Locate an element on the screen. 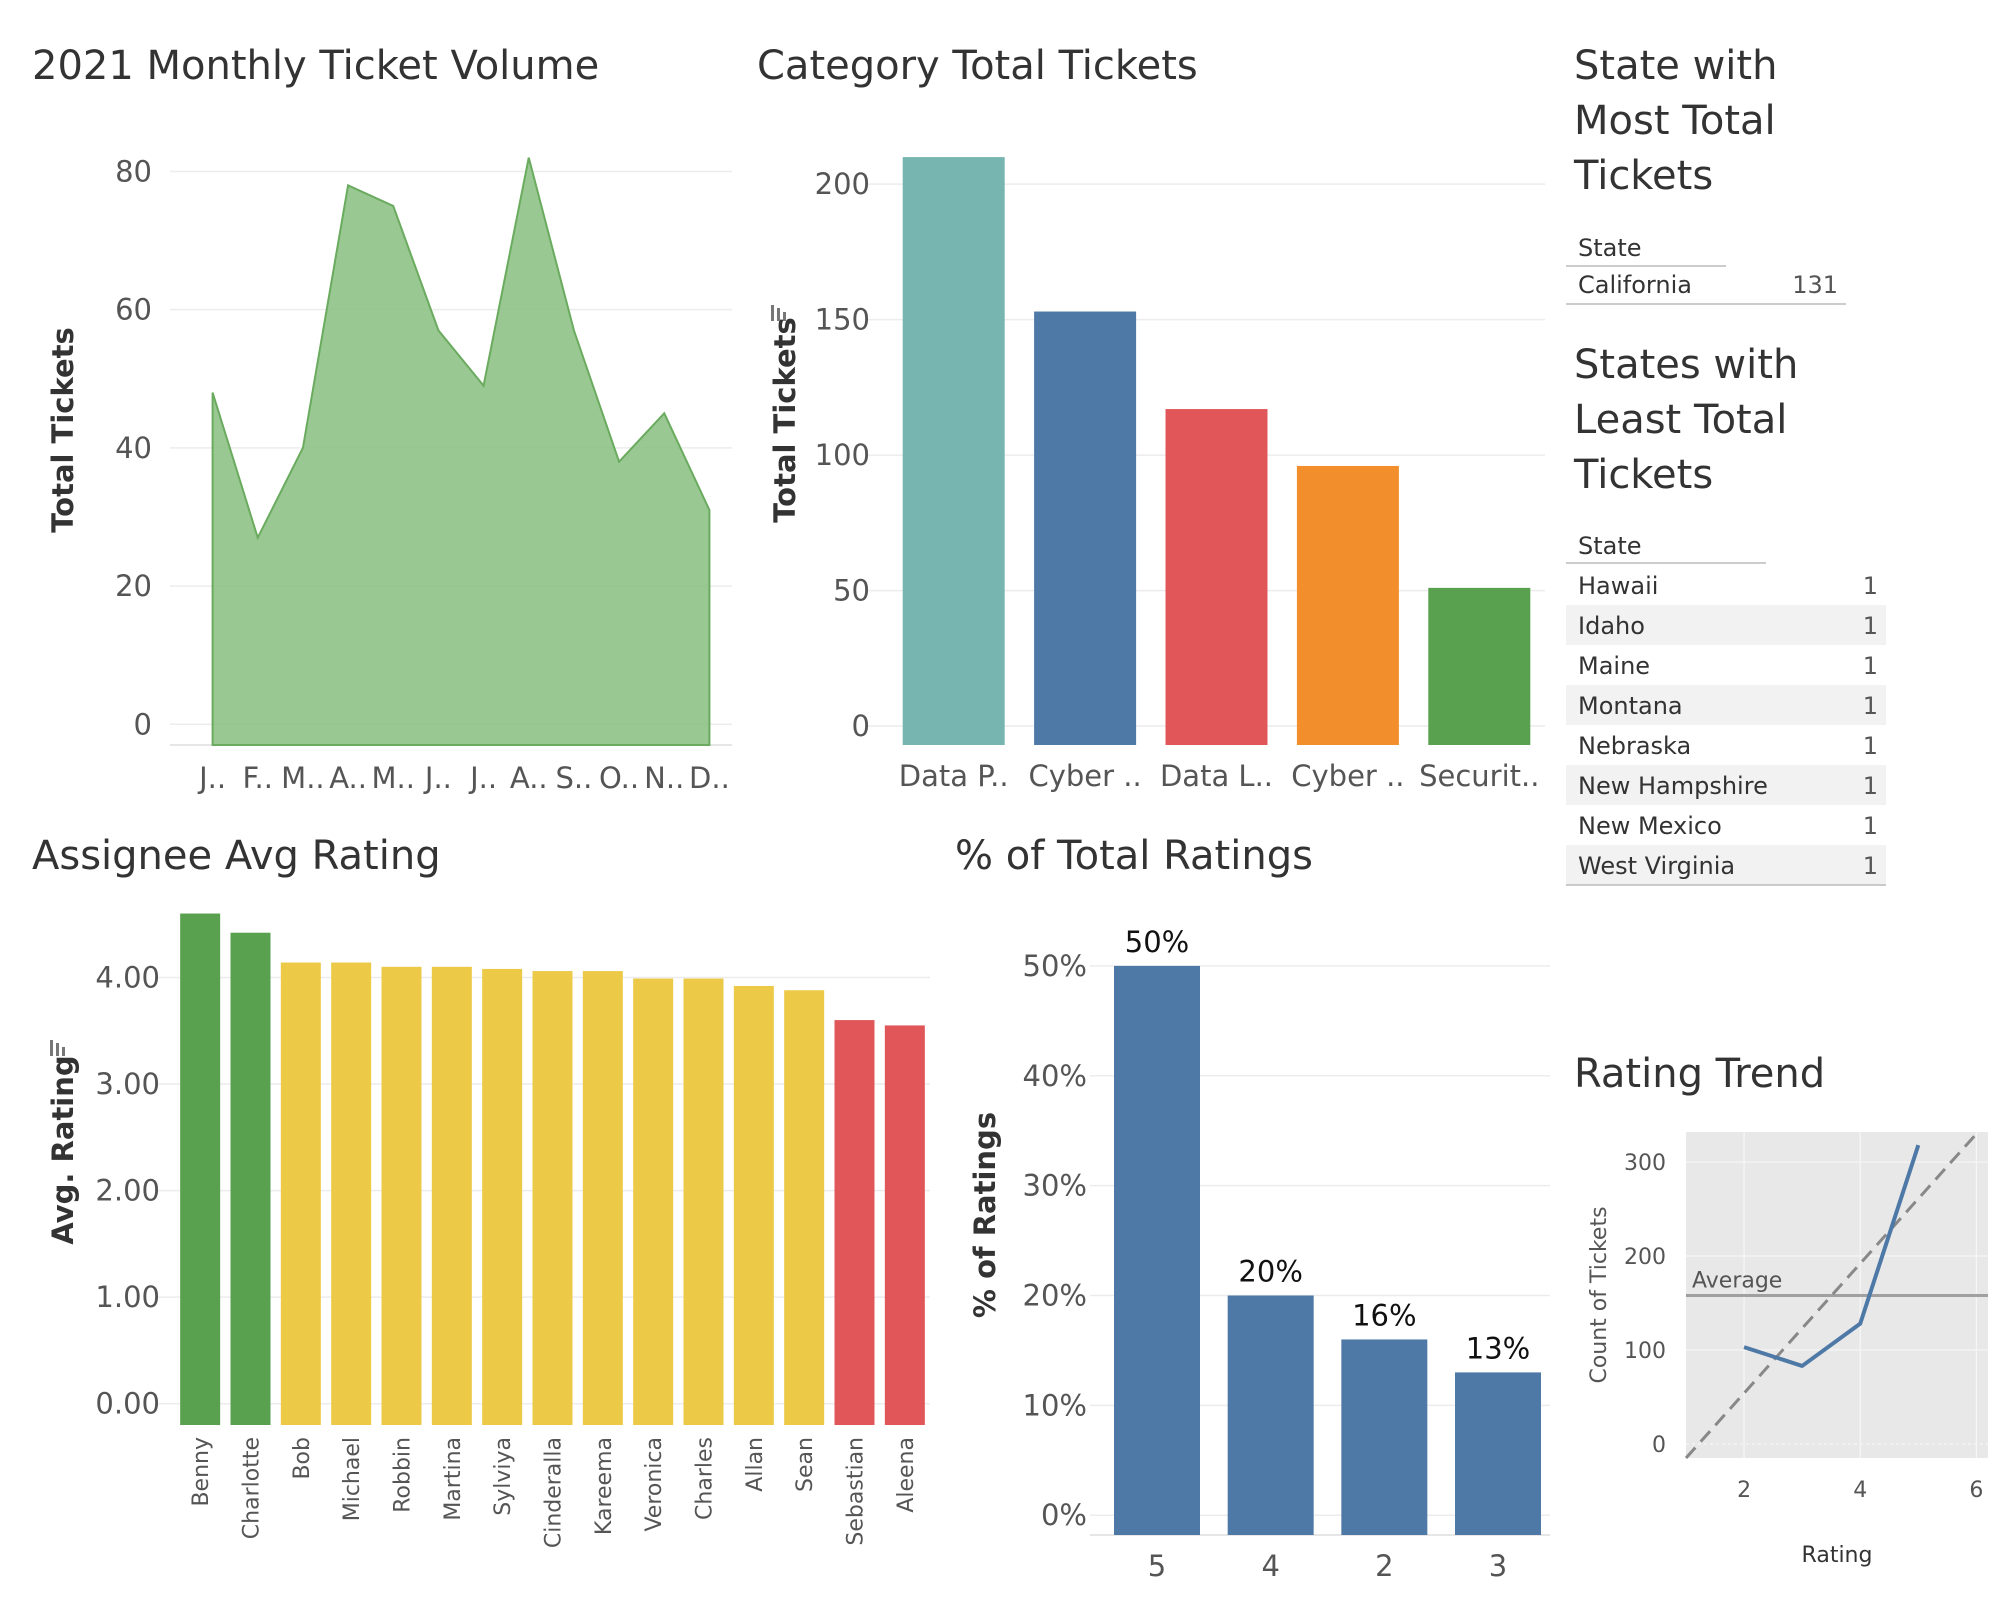 The height and width of the screenshot is (1600, 2000). pct-y-tick-label: 40% is located at coordinates (1055, 1076).